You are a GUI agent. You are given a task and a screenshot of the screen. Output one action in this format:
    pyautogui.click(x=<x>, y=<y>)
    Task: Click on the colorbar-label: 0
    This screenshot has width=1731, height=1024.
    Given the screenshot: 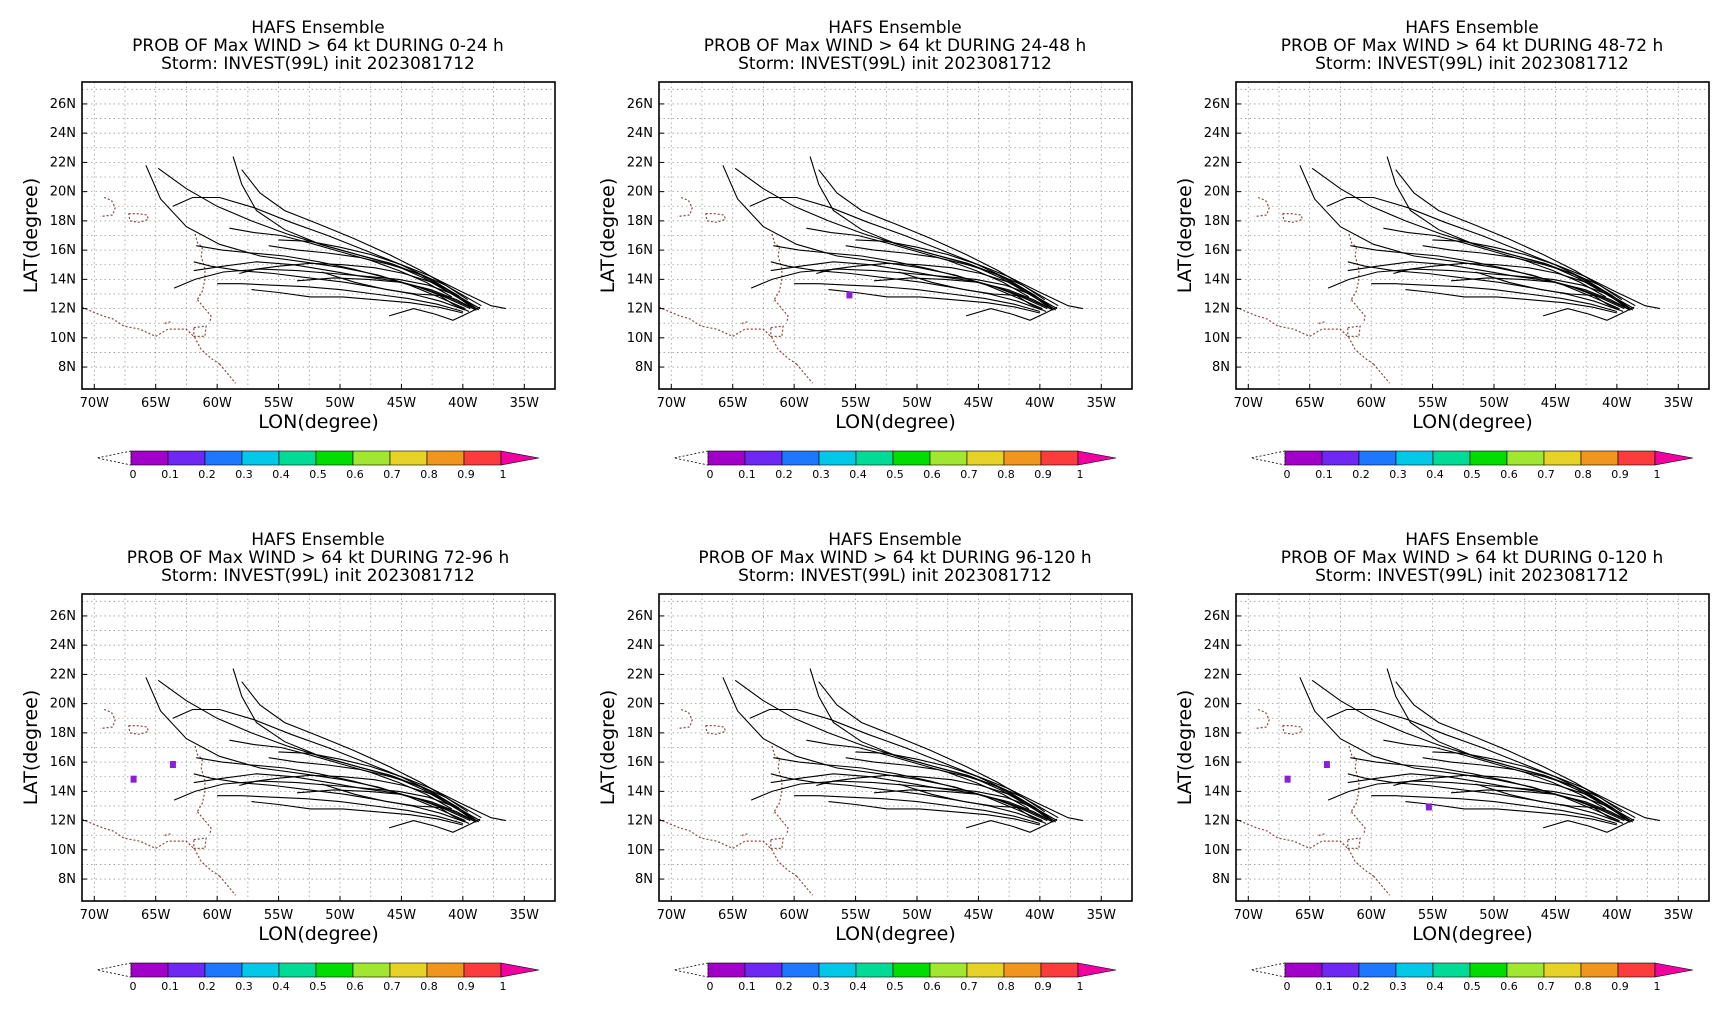 What is the action you would take?
    pyautogui.click(x=133, y=986)
    